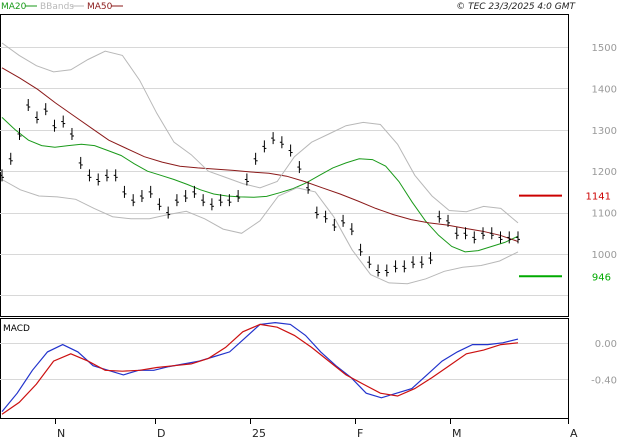 This screenshot has width=627, height=440. Describe the element at coordinates (598, 197) in the screenshot. I see `marker-label-1141: 1141` at that location.